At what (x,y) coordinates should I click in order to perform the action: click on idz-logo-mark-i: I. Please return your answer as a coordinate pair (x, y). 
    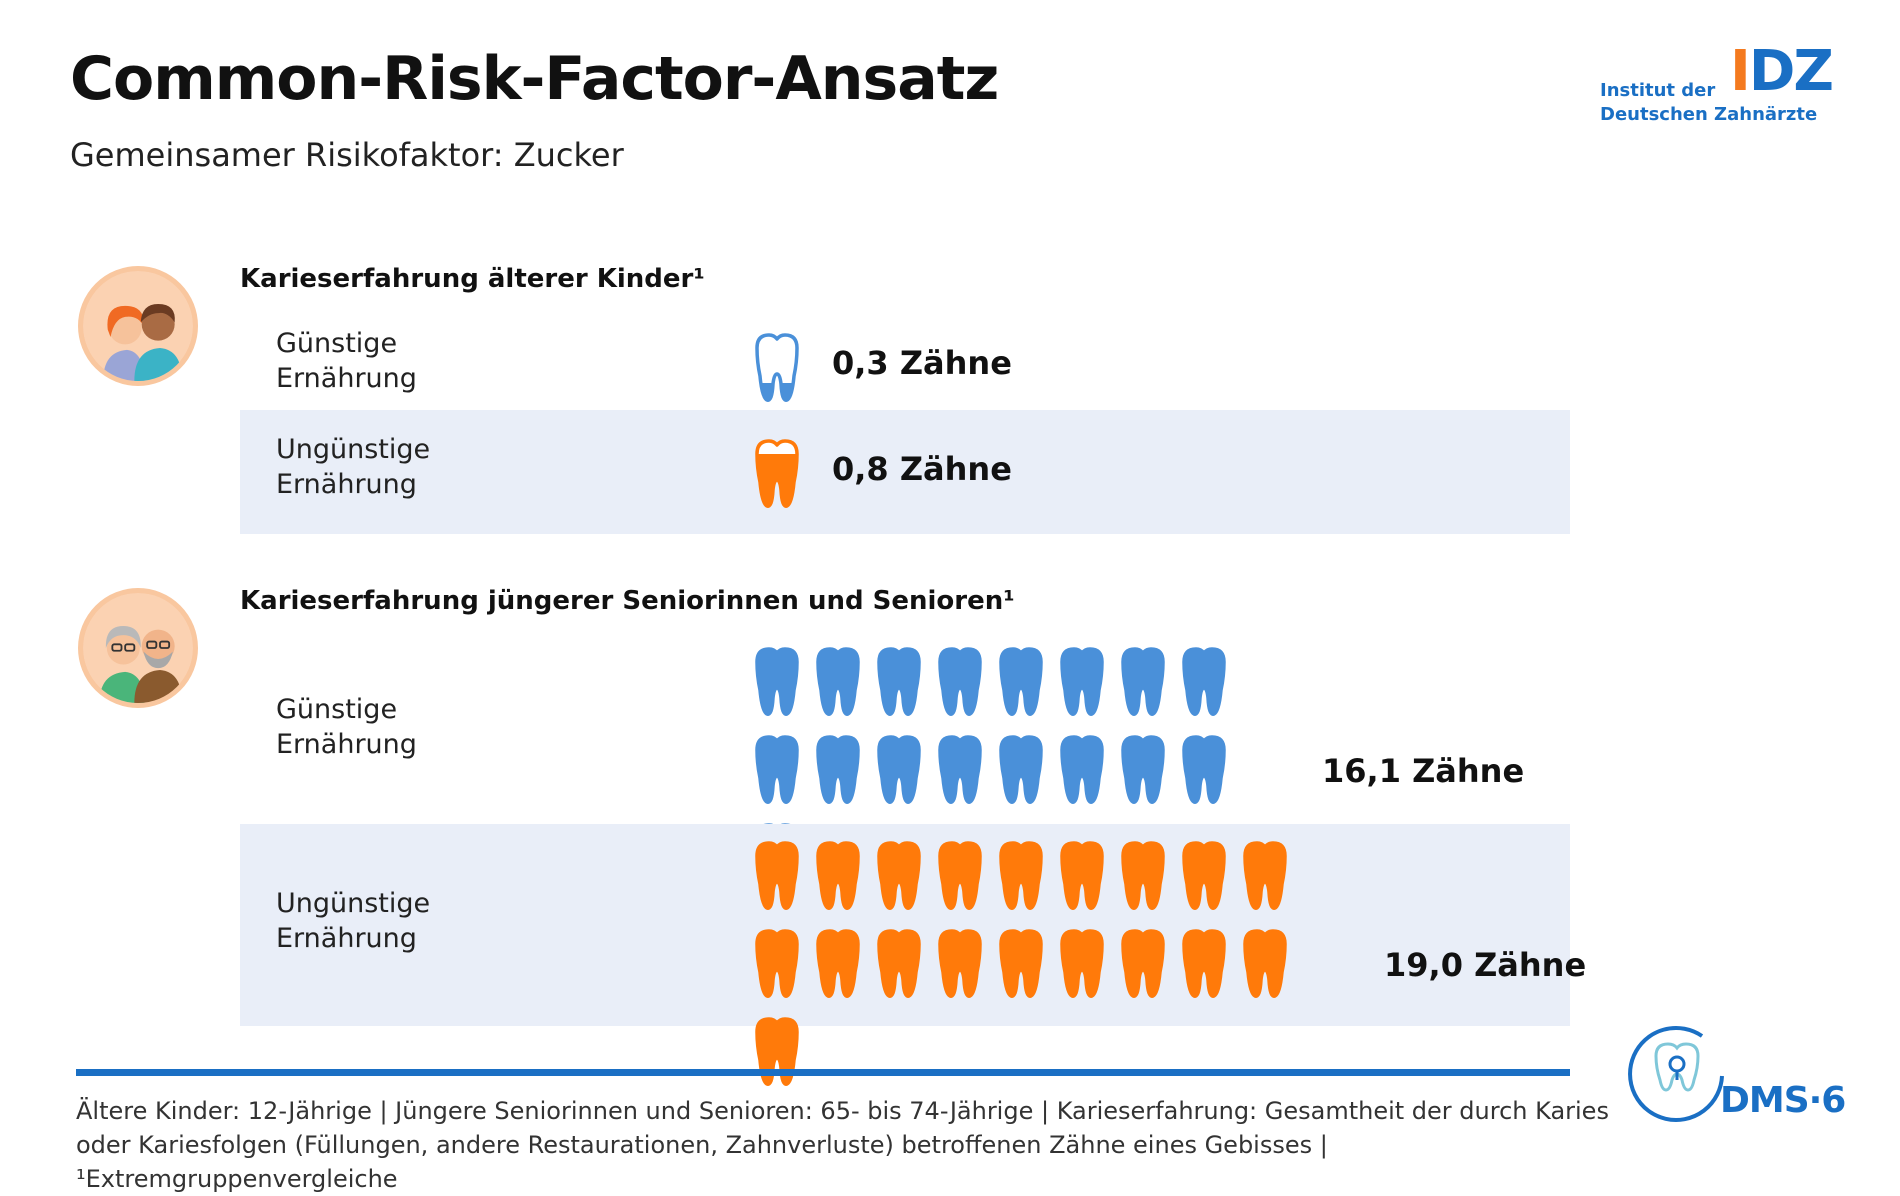
    Looking at the image, I should click on (1740, 71).